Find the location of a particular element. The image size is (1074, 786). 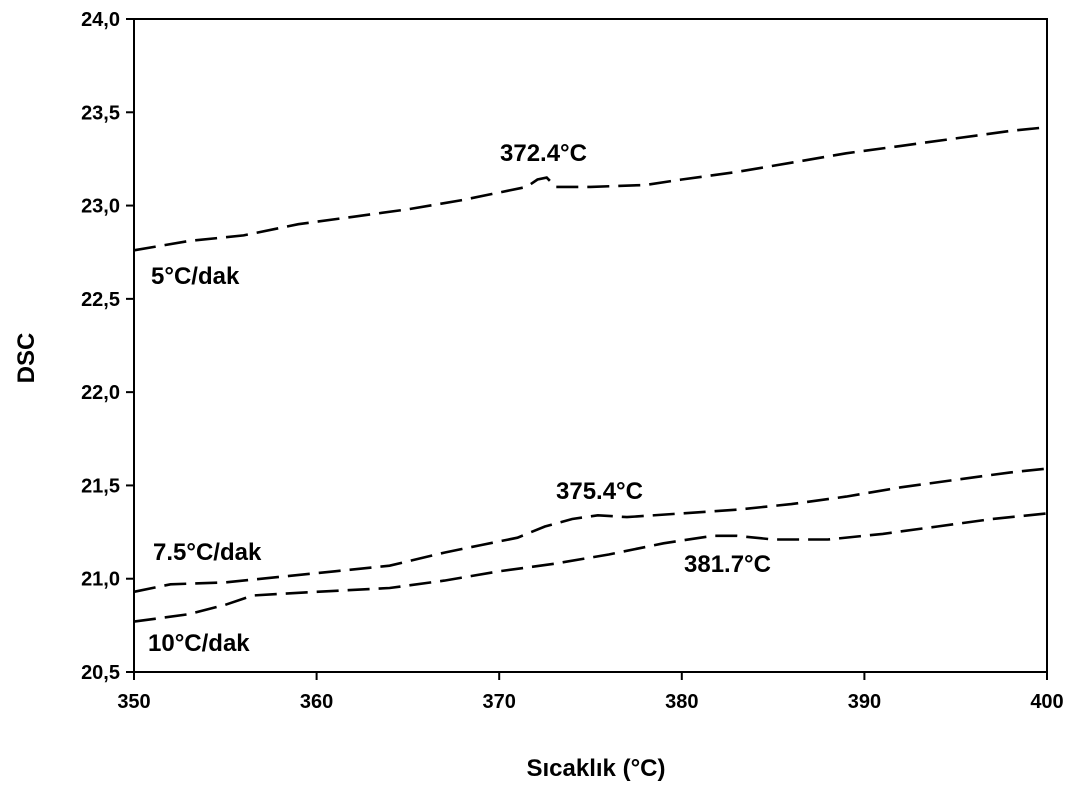

y-tick-label: 24,0 is located at coordinates (100, 20).